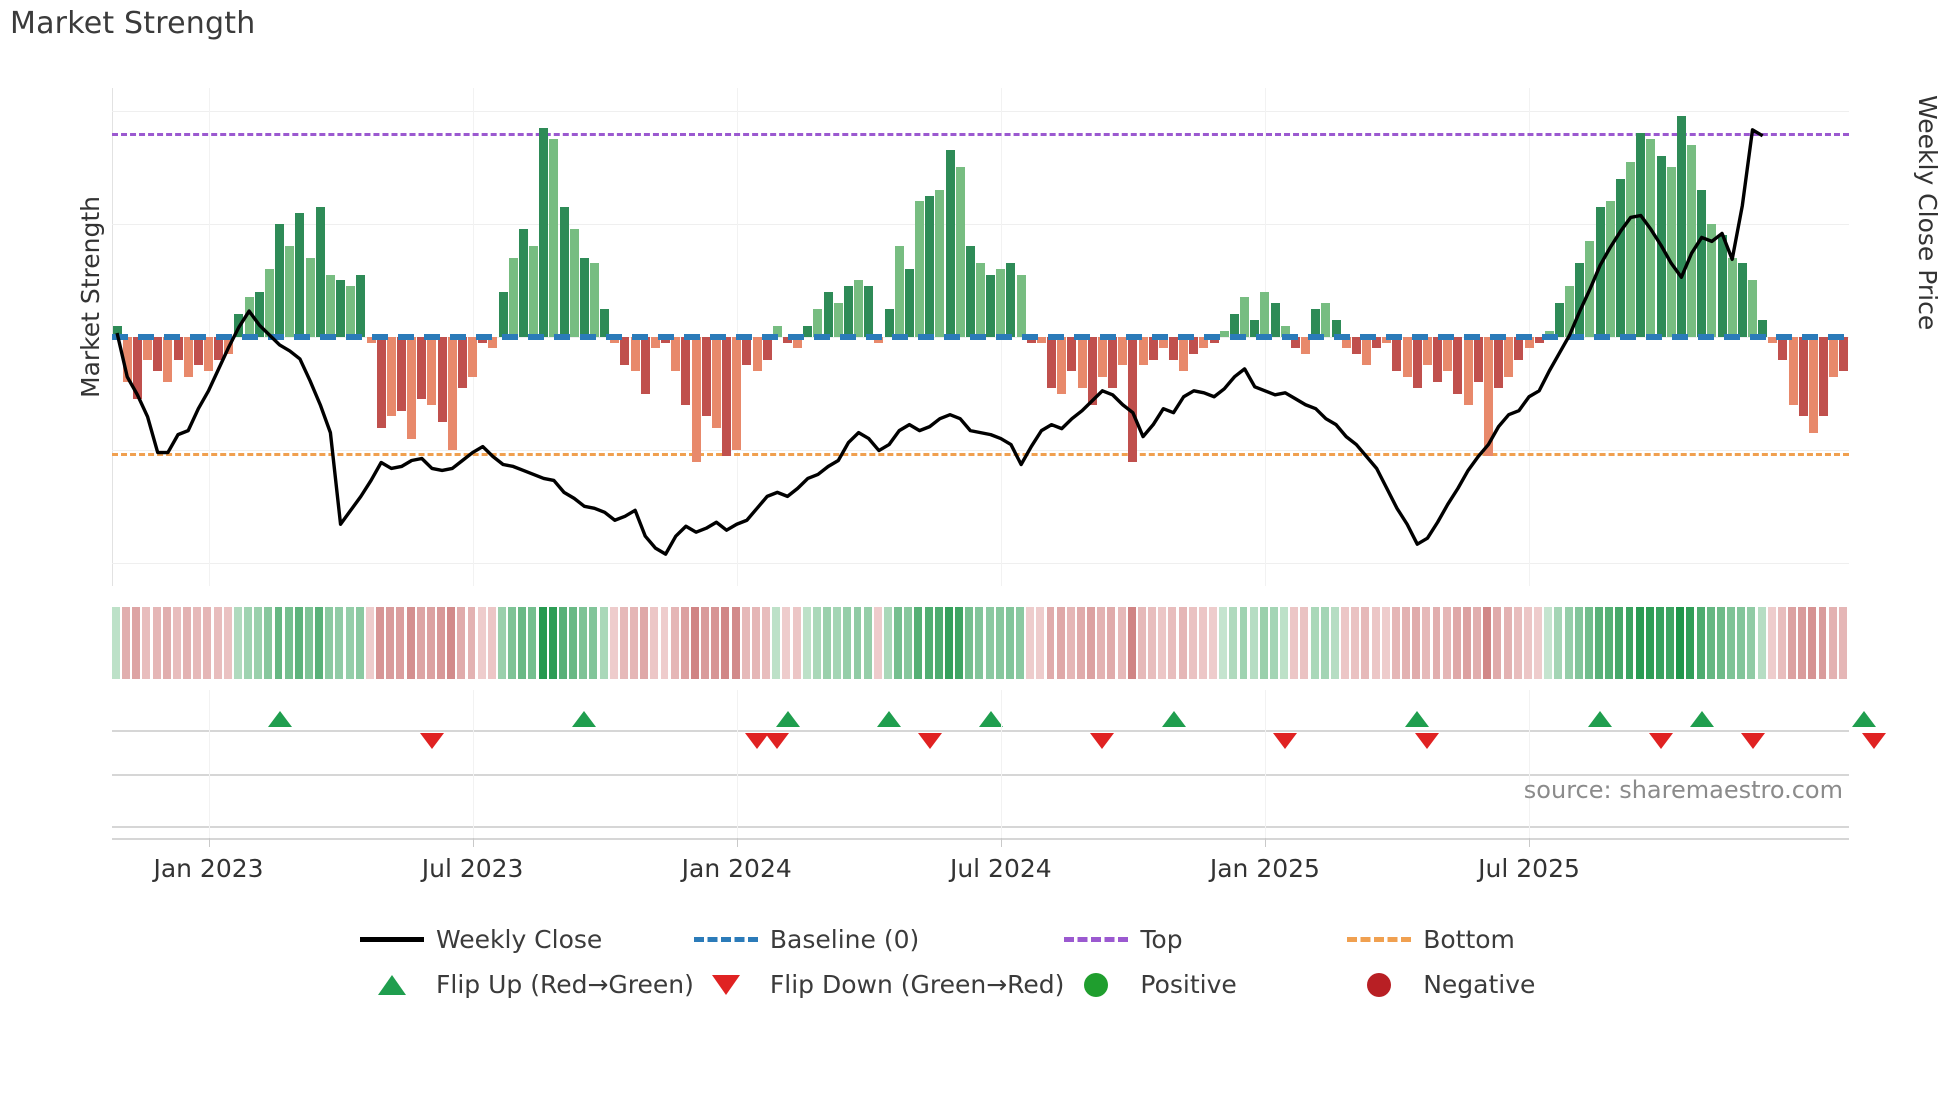 The height and width of the screenshot is (1102, 1960). Describe the element at coordinates (1096, 940) in the screenshot. I see `dashed-line-icon` at that location.